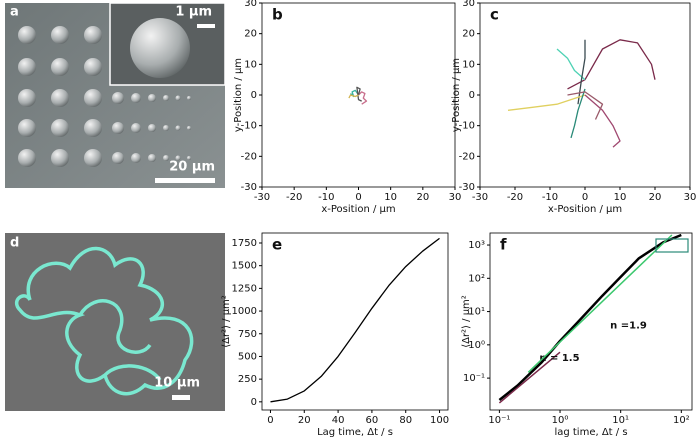 The width and height of the screenshot is (697, 437). What do you see at coordinates (355, 432) in the screenshot?
I see `x-axis-label: Lag time, Δt / s` at bounding box center [355, 432].